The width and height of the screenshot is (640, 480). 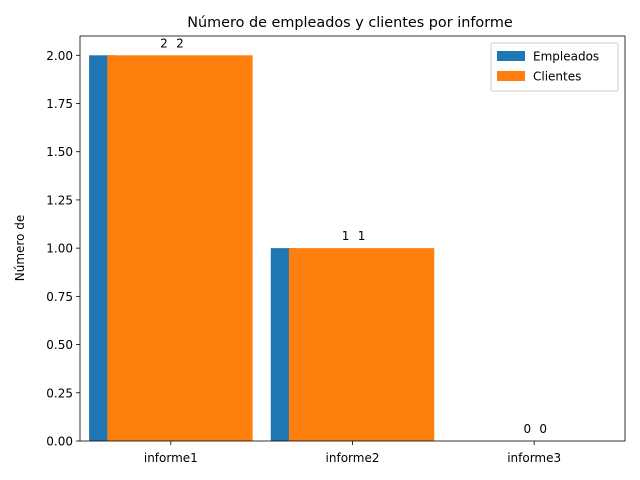 I want to click on data-label-empleados-informe2: 1, so click(x=346, y=236).